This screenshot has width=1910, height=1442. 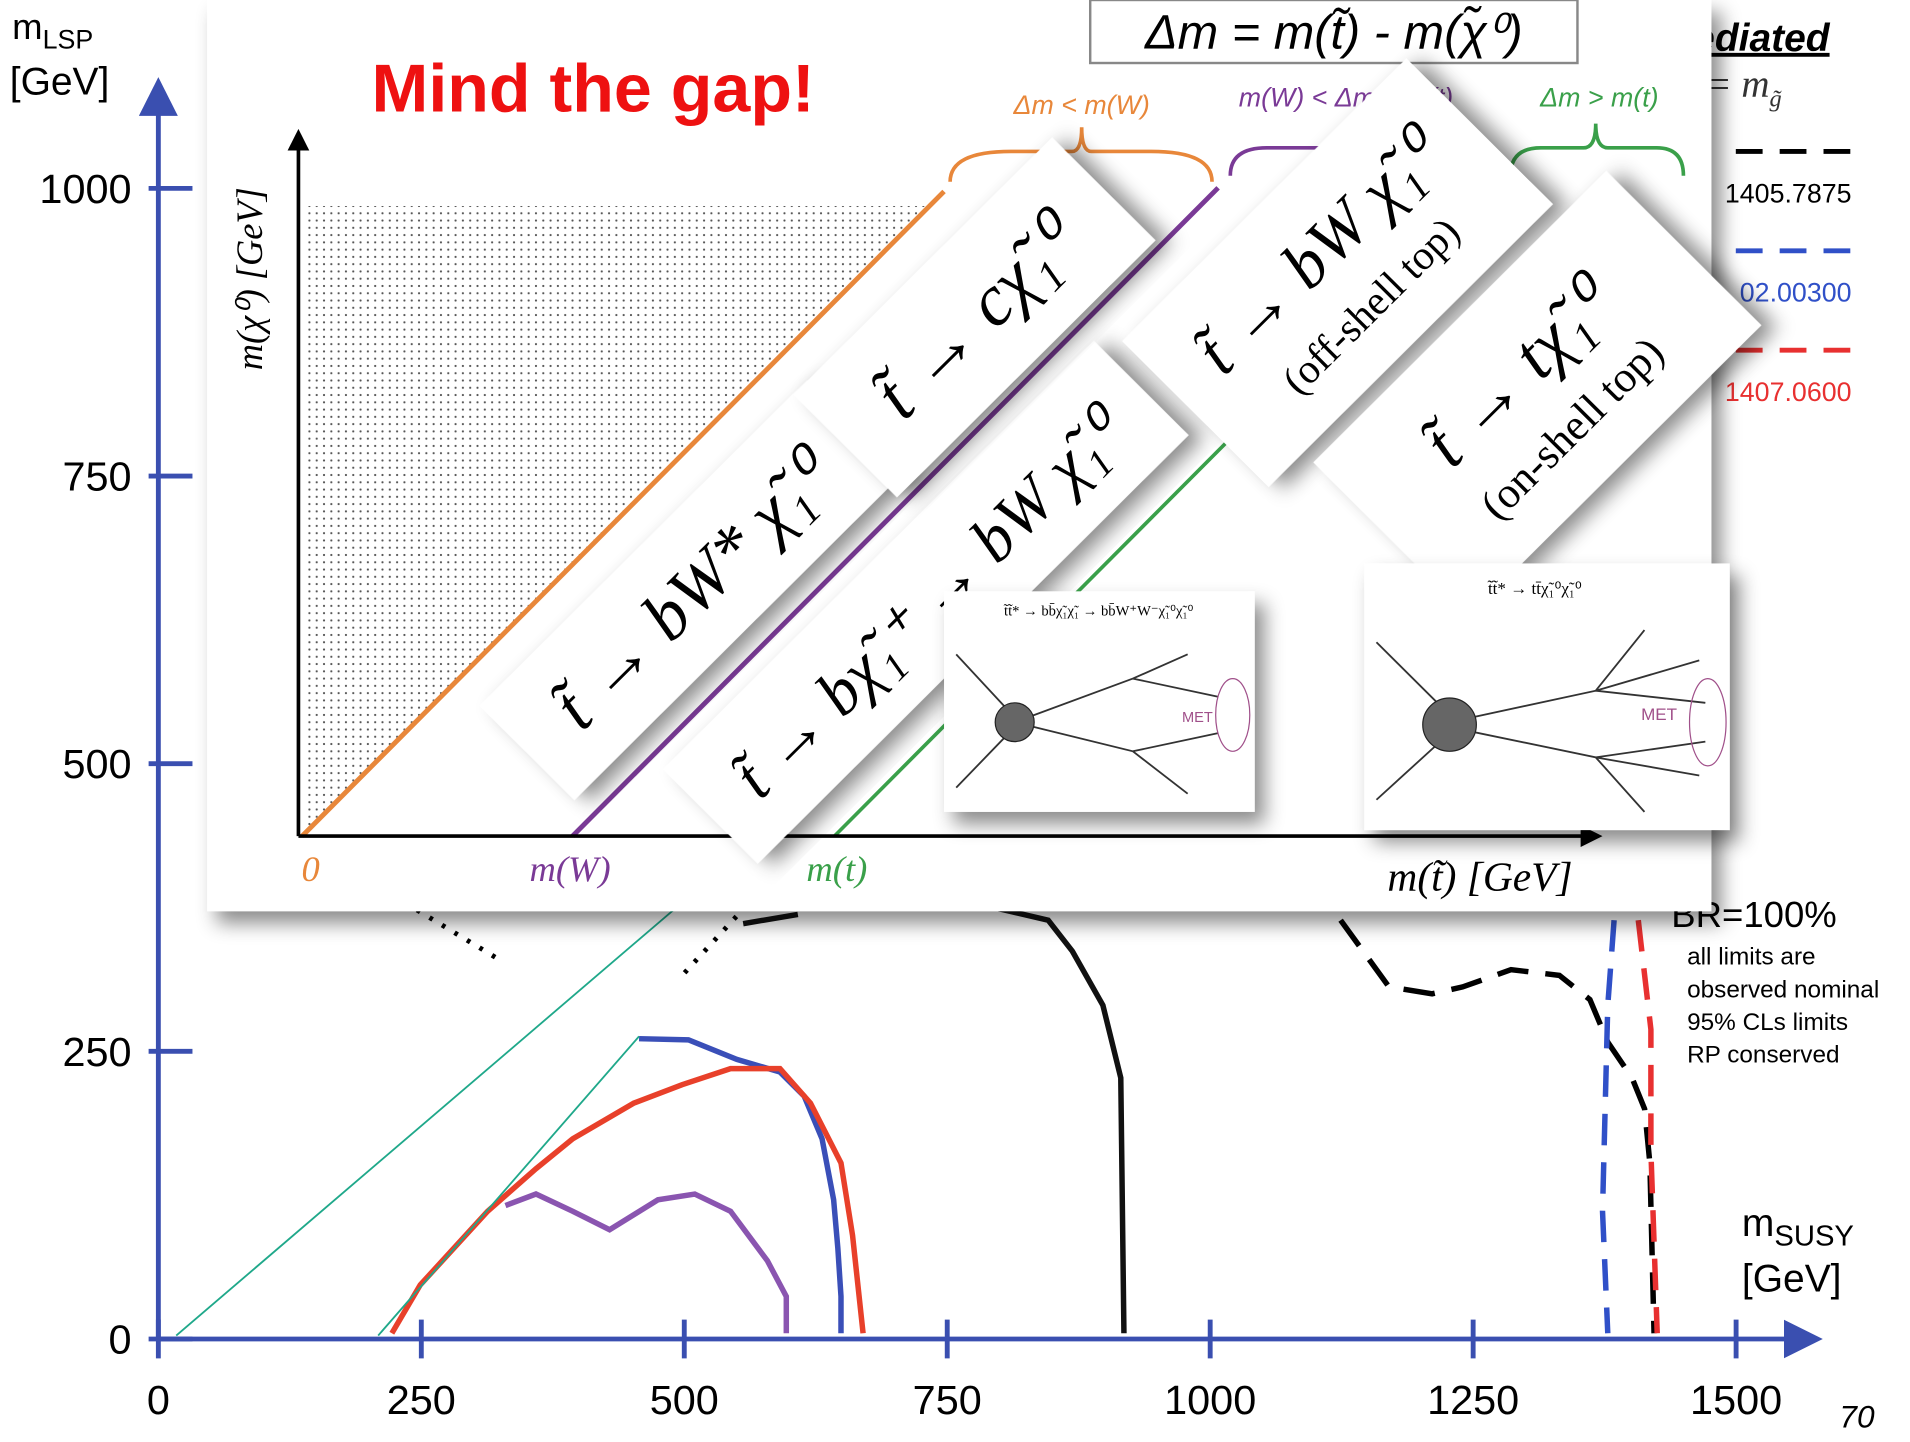 I want to click on note: RP conserved, so click(x=1763, y=1055).